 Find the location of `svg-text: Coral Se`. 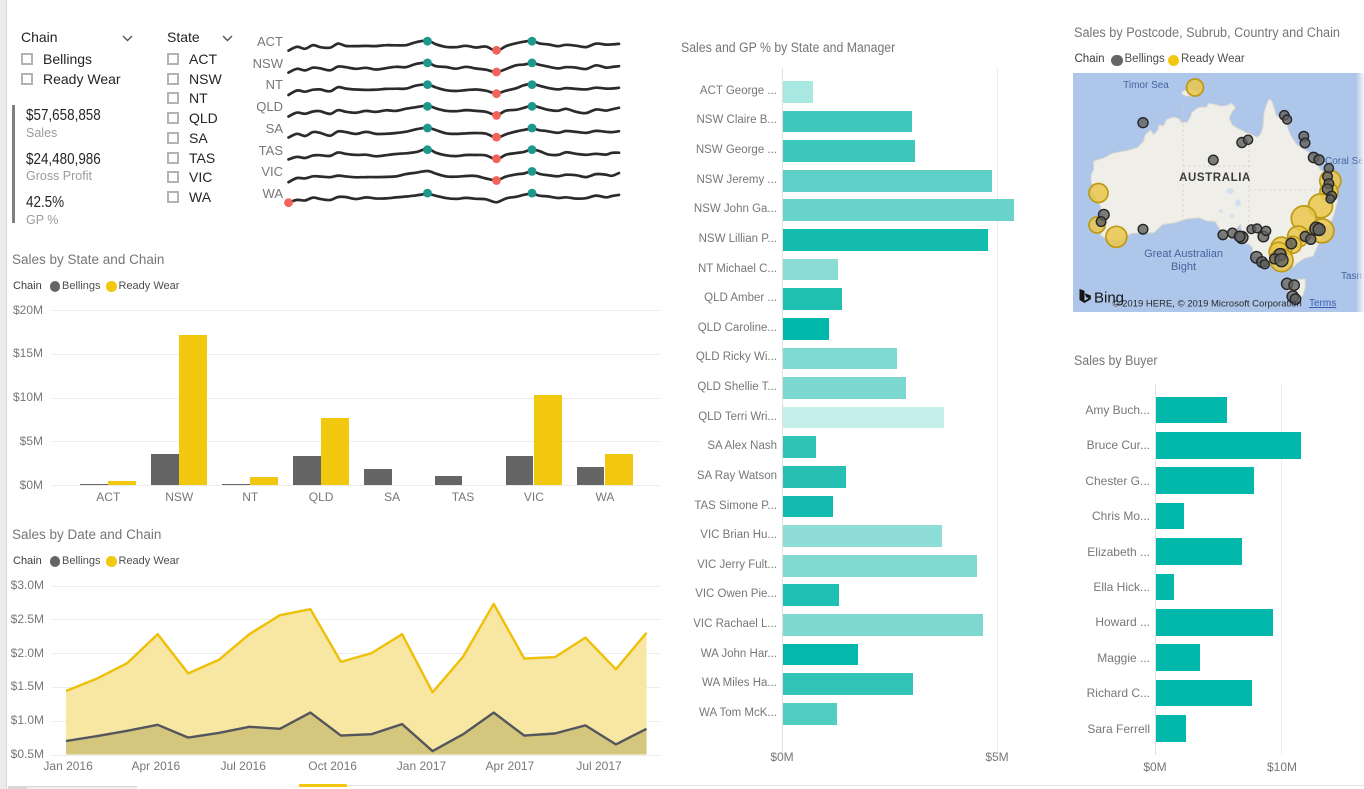

svg-text: Coral Se is located at coordinates (1344, 161).